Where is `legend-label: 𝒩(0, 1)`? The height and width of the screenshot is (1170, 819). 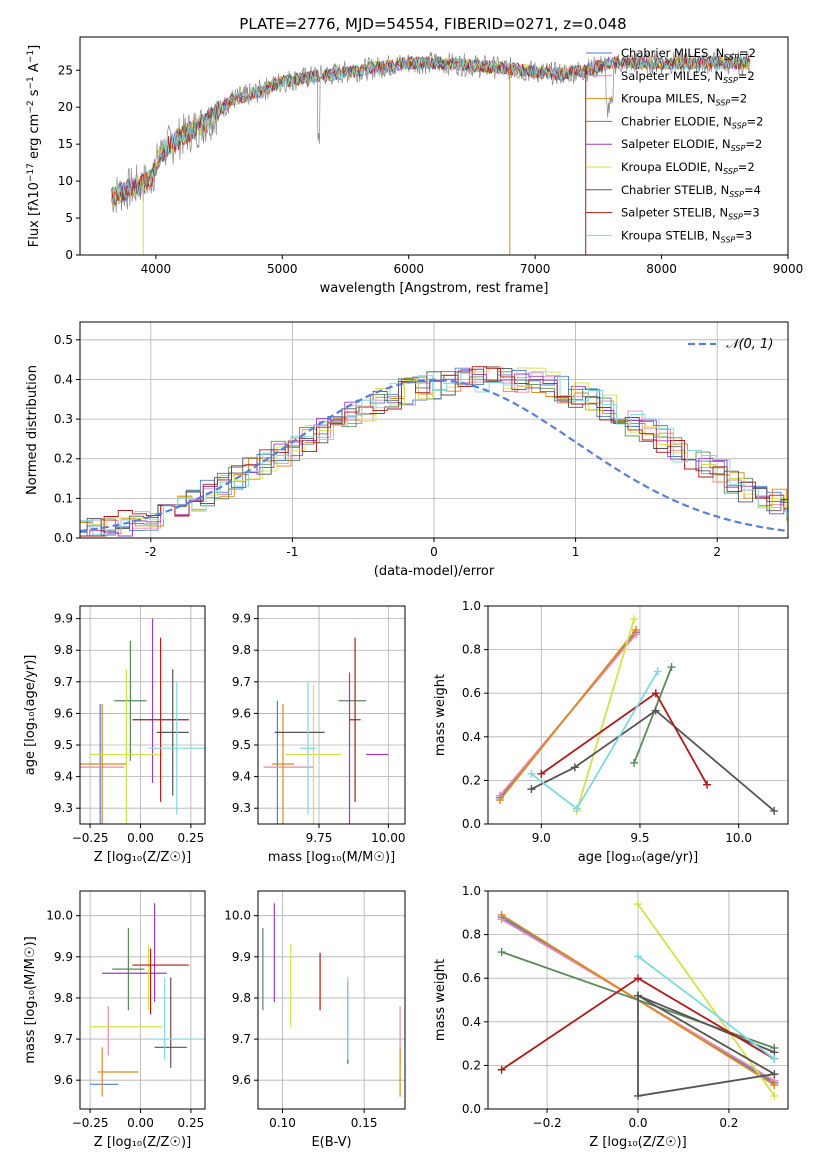
legend-label: 𝒩(0, 1) is located at coordinates (749, 344).